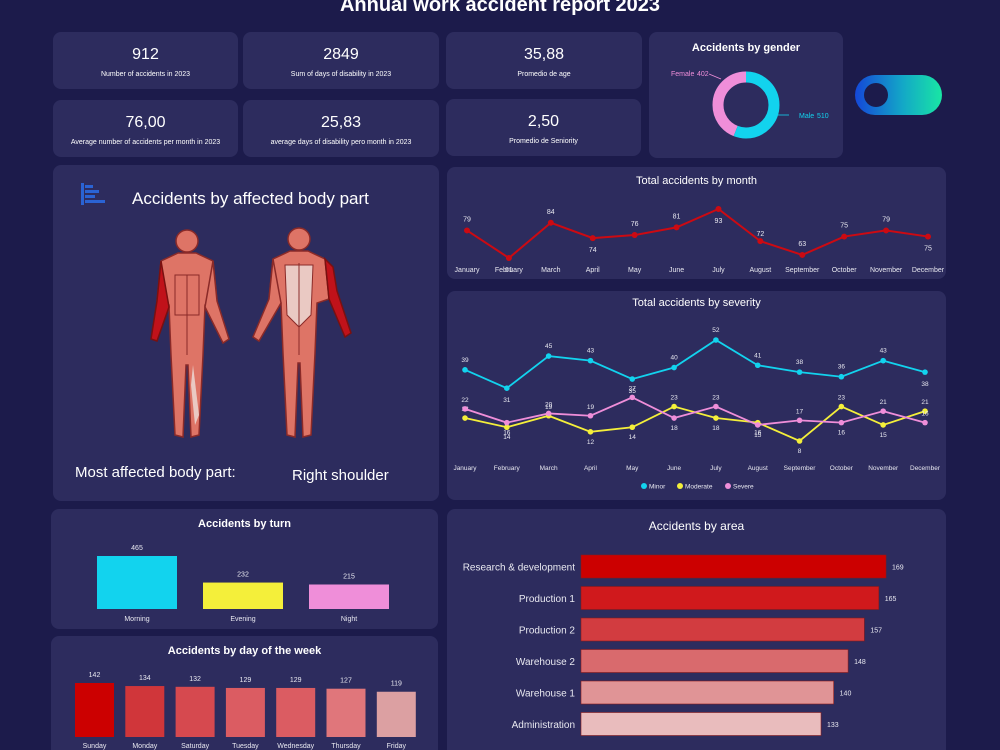 This screenshot has width=1000, height=750. Describe the element at coordinates (716, 398) in the screenshot. I see `severity-data-label: 23` at that location.